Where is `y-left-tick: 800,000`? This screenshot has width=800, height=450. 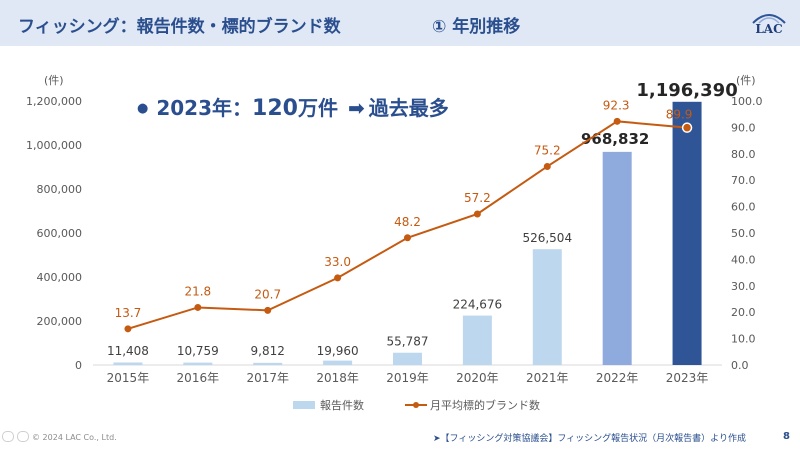
y-left-tick: 800,000 is located at coordinates (60, 189).